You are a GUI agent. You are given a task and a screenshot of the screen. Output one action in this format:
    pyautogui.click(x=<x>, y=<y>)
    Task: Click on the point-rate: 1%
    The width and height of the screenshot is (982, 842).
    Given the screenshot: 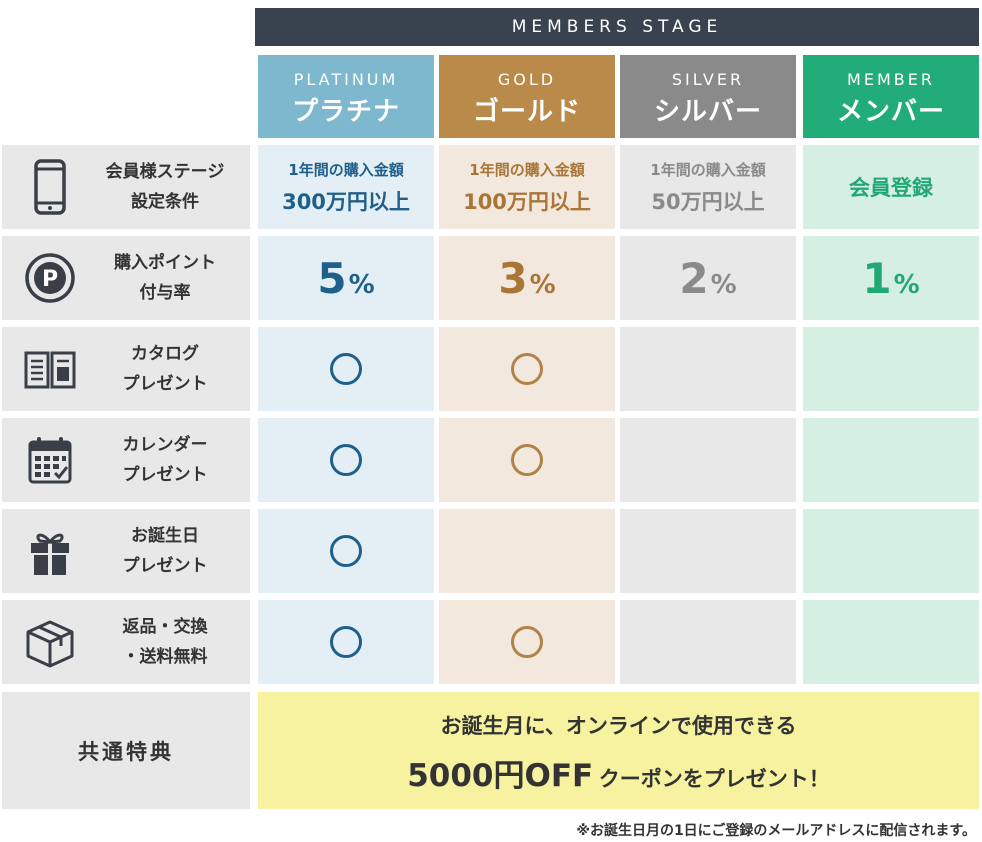 What is the action you would take?
    pyautogui.click(x=891, y=278)
    